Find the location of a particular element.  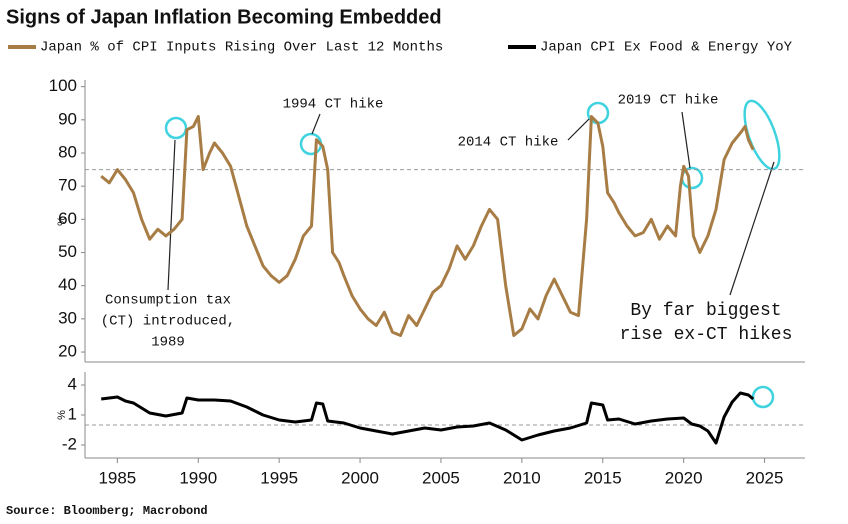

annotation: By far biggest is located at coordinates (705, 311).